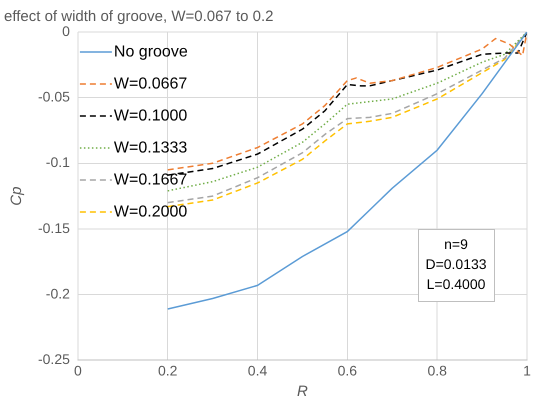 The width and height of the screenshot is (537, 403). Describe the element at coordinates (151, 51) in the screenshot. I see `legend-label: No groove` at that location.